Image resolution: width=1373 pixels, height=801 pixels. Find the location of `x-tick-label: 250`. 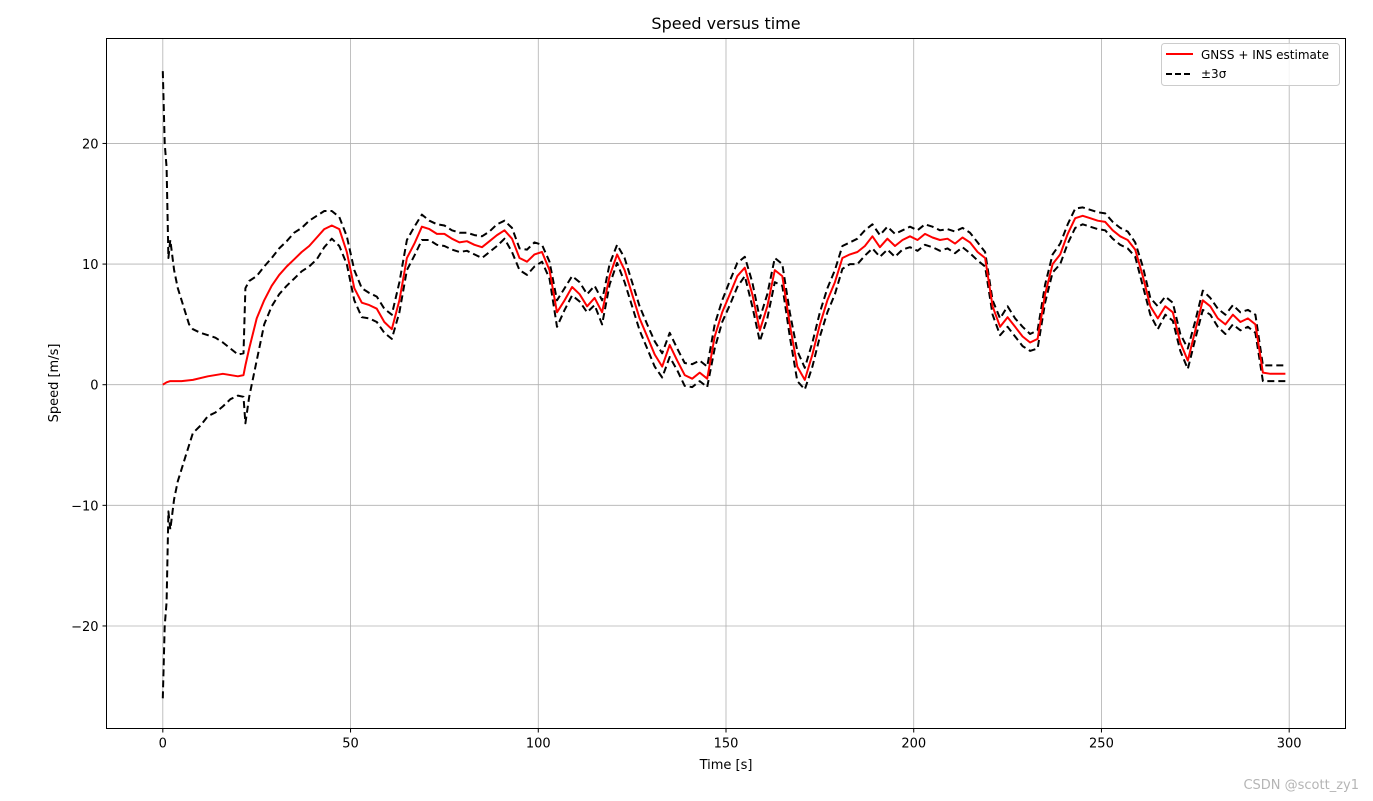

x-tick-label: 250 is located at coordinates (1101, 744).